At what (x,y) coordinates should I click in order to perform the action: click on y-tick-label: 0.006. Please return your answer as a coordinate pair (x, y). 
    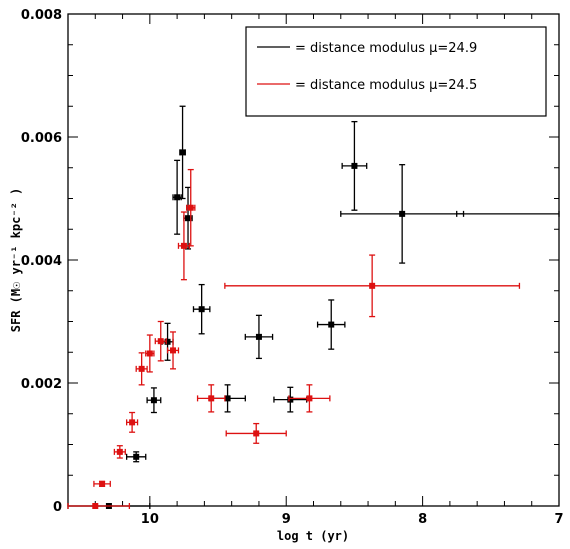
    Looking at the image, I should click on (41, 138).